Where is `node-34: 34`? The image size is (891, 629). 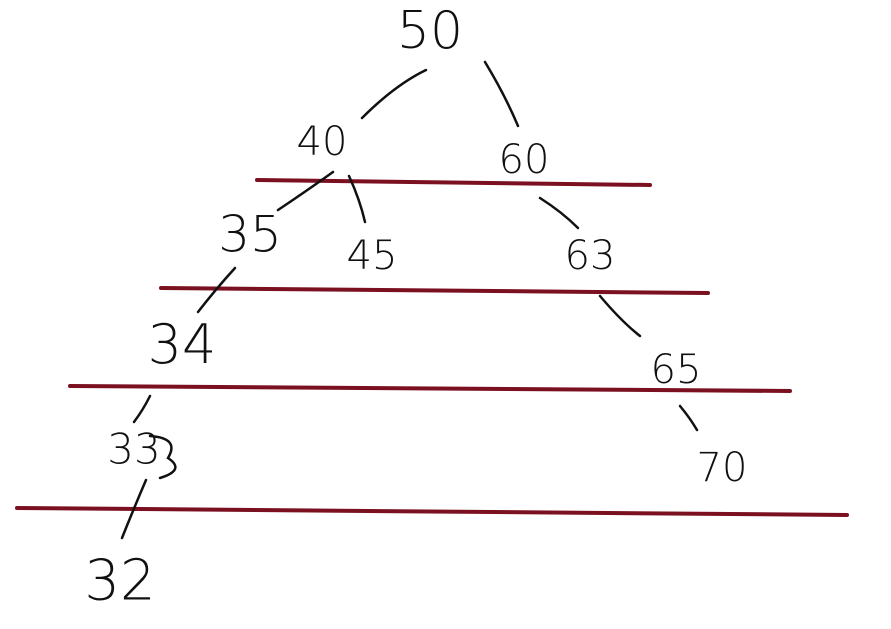 node-34: 34 is located at coordinates (182, 344).